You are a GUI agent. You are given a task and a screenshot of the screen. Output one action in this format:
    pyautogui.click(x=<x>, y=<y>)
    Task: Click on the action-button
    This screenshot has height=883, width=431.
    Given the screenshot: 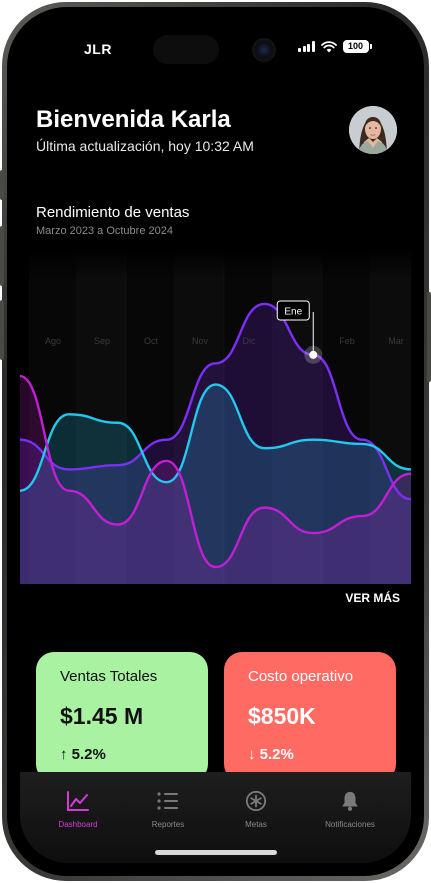 What is the action you would take?
    pyautogui.click(x=2, y=185)
    